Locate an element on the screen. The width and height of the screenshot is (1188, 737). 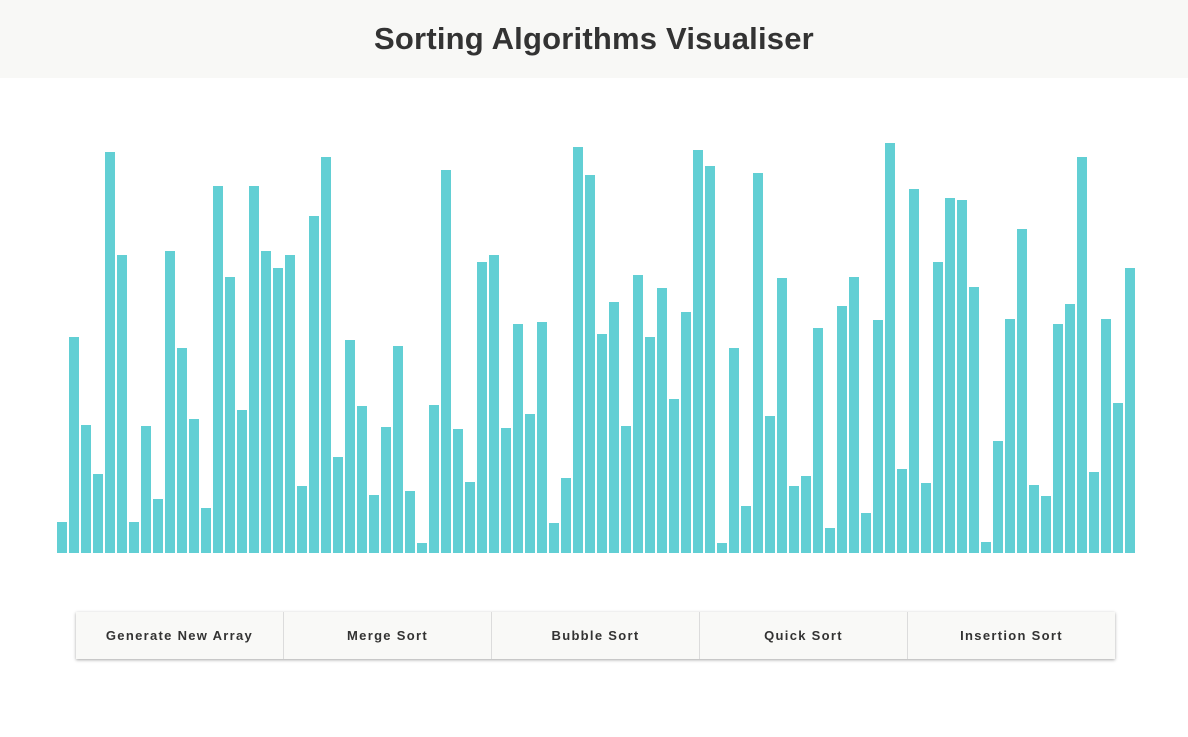
header-bar: Sorting Algorithms Visualiser is located at coordinates (594, 39).